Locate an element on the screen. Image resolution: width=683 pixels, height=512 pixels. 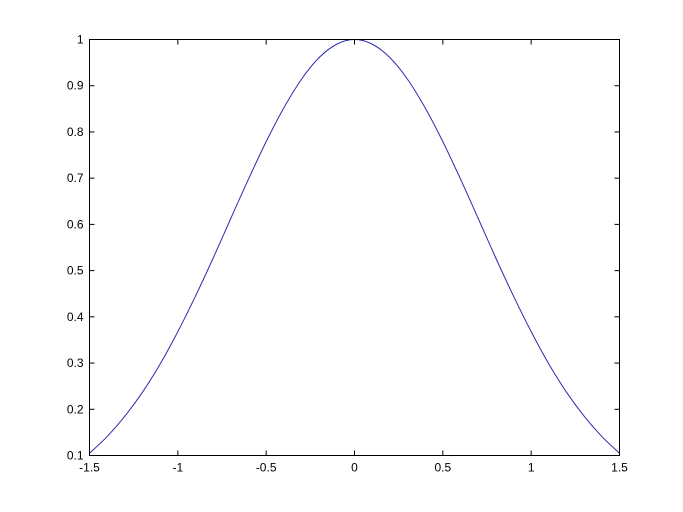
y-tick-label: 0.5 is located at coordinates (75, 271).